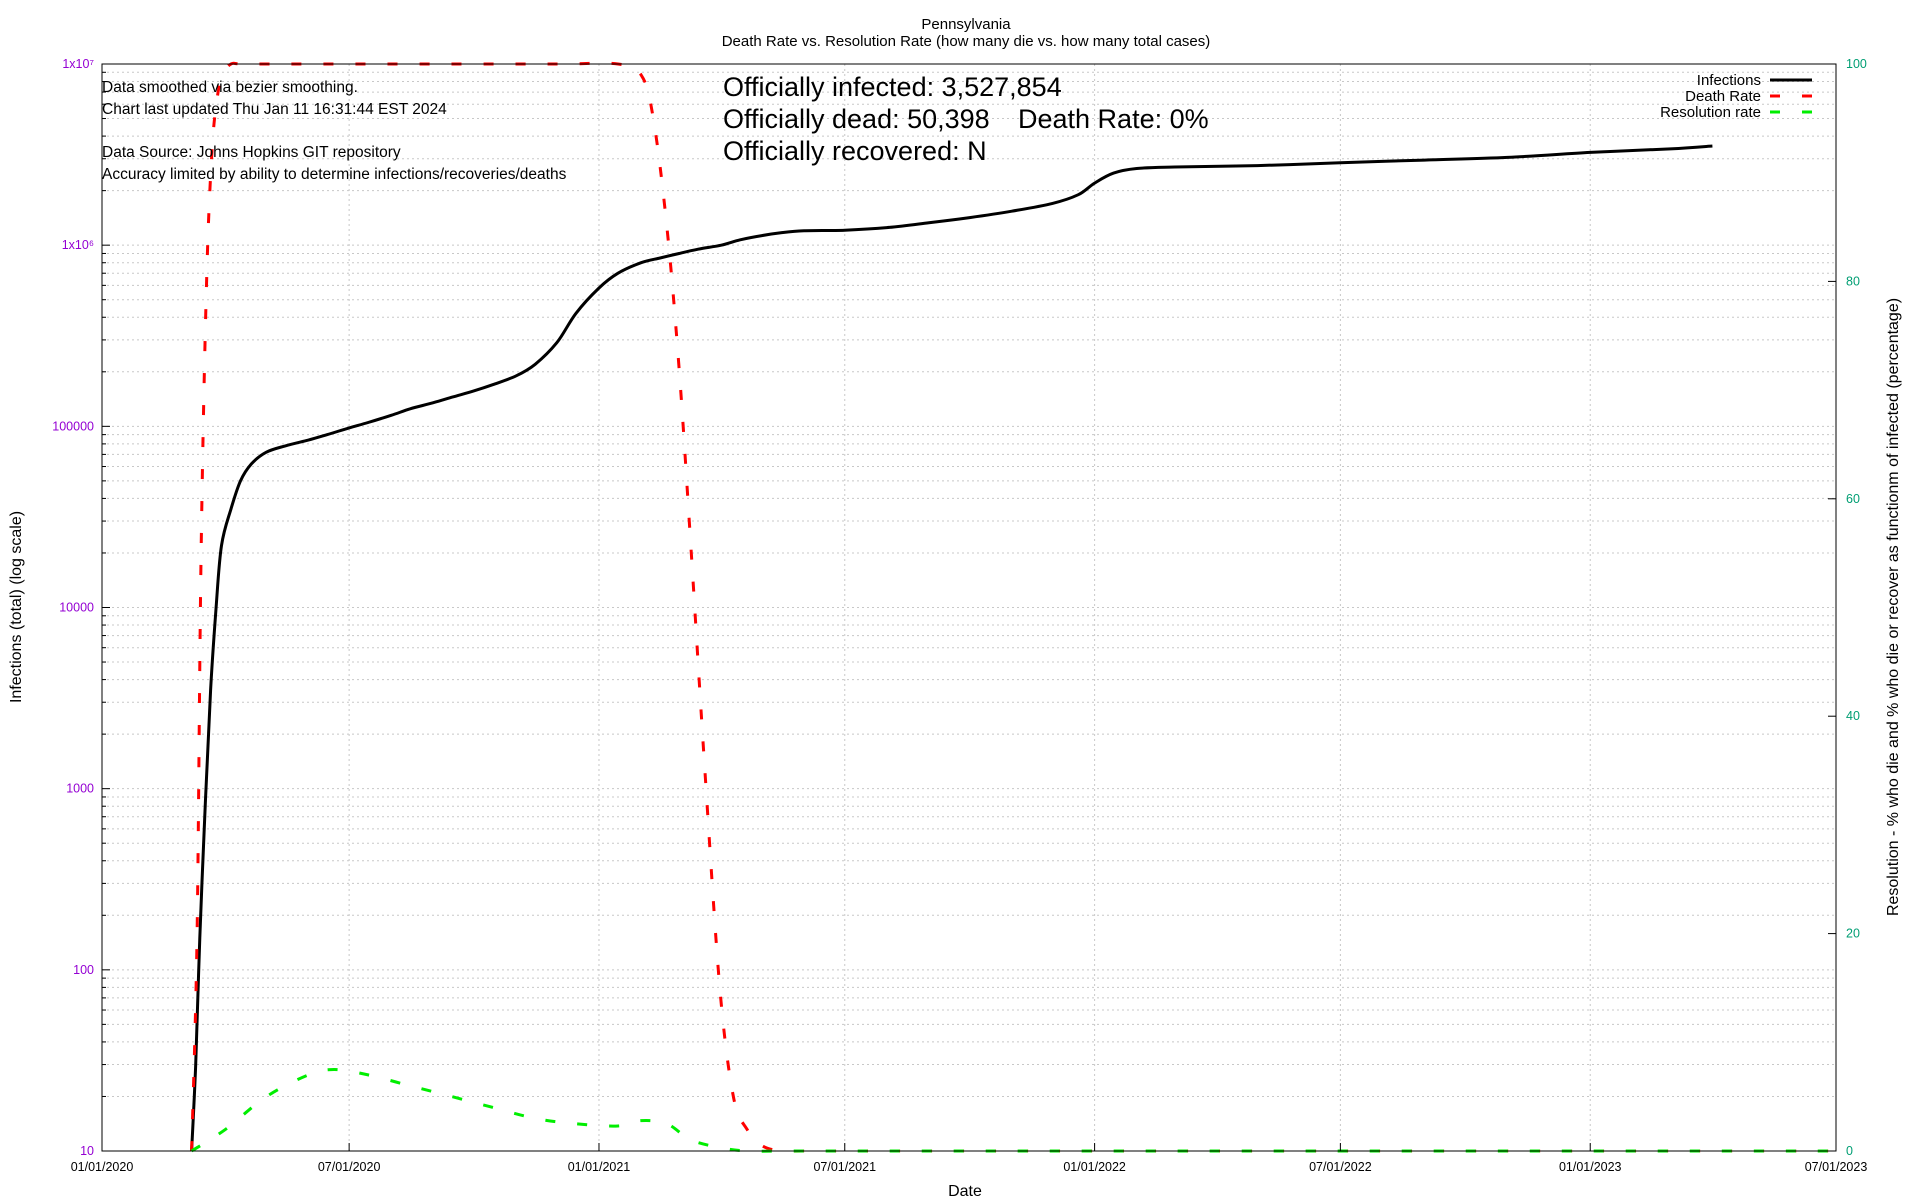 This screenshot has width=1920, height=1200. Describe the element at coordinates (1847, 607) in the screenshot. I see `right-axis-ticks: 0 20 40 60 80 100` at that location.